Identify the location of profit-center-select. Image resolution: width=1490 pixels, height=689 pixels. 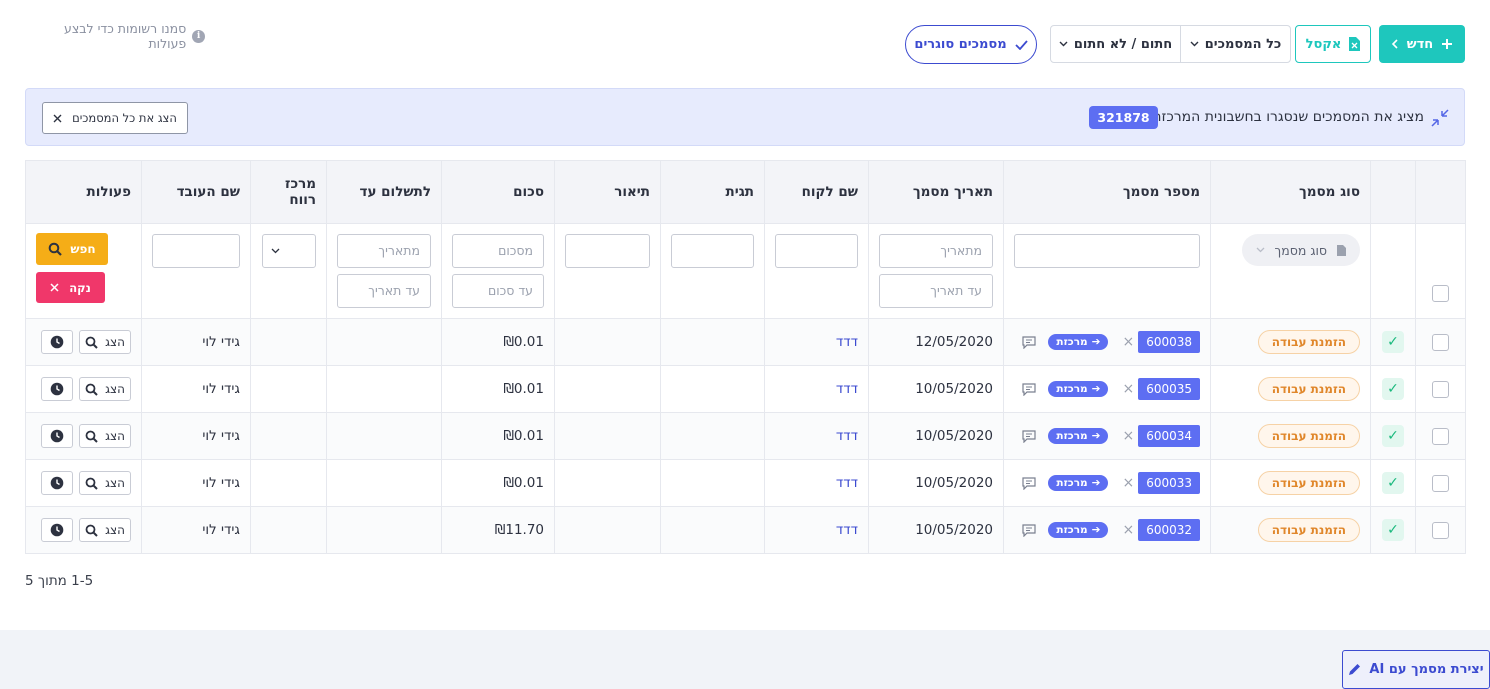
(289, 251).